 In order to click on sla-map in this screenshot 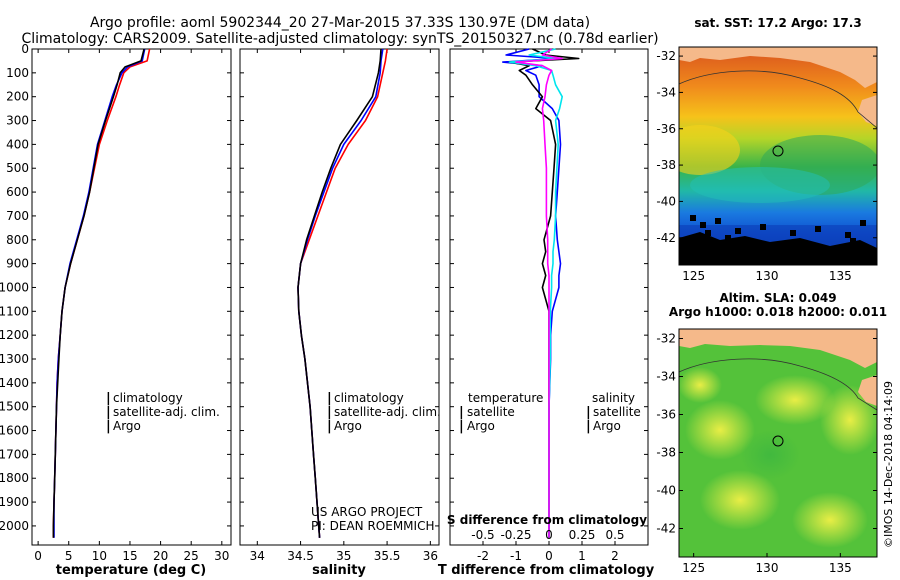, I will do `click(778, 443)`.